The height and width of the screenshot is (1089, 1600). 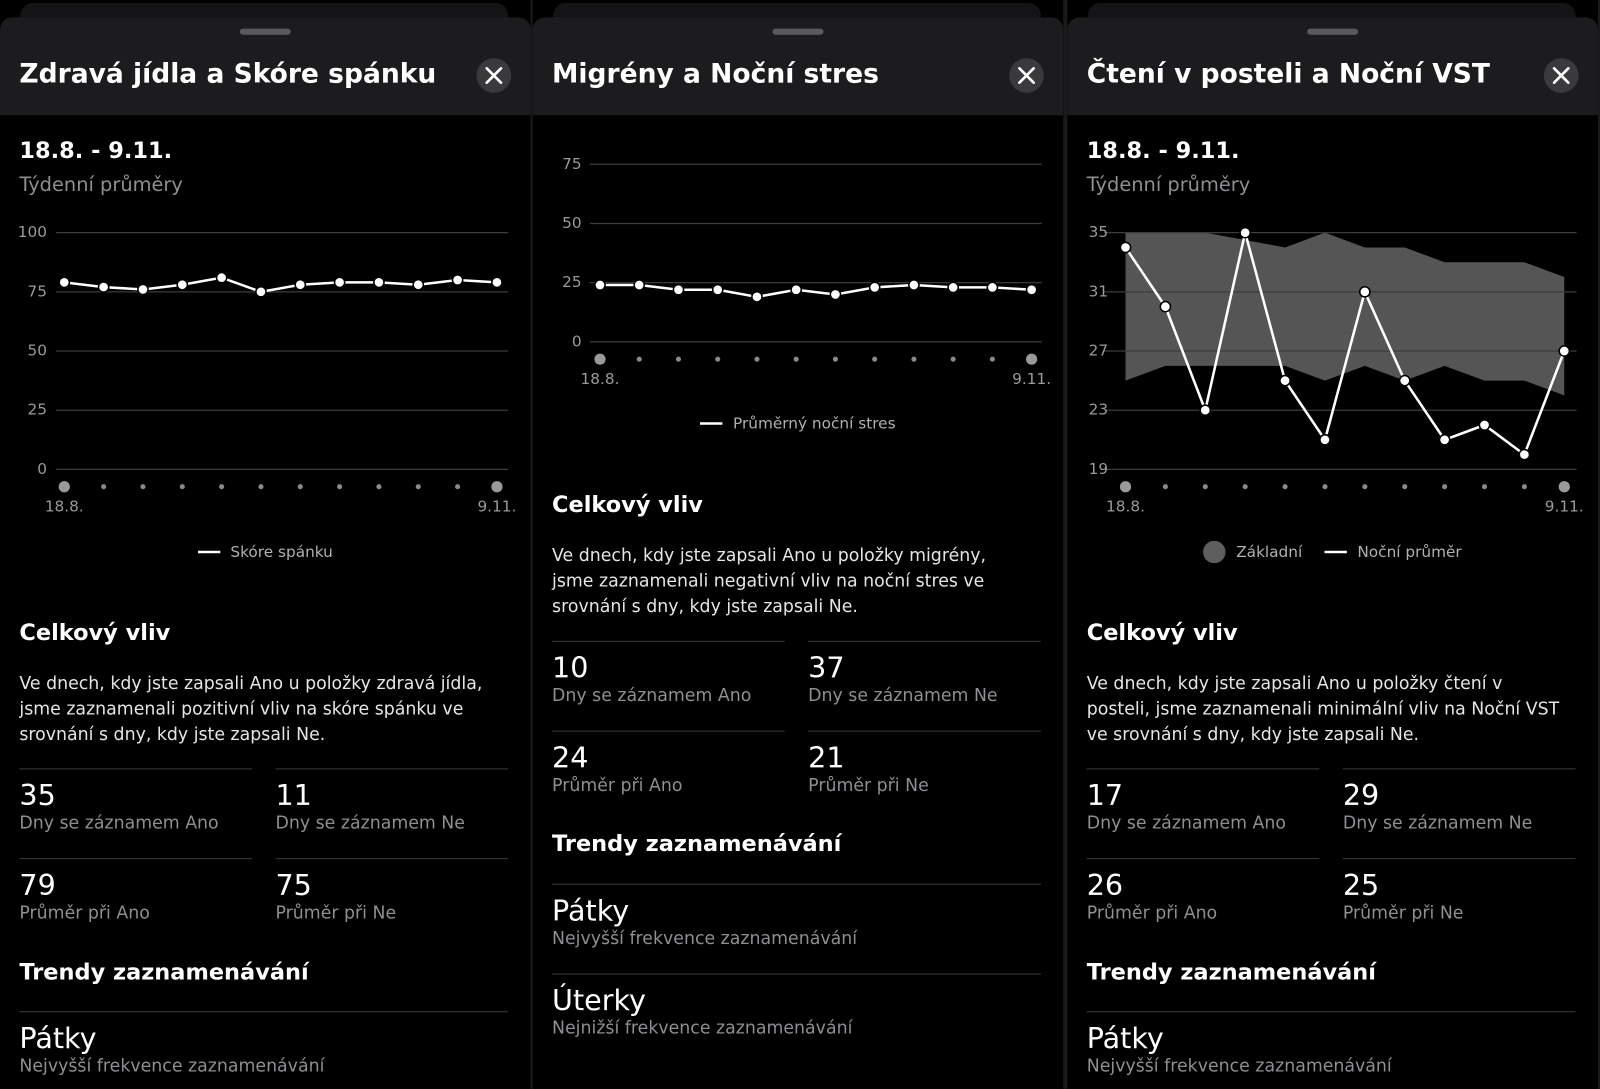 I want to click on stat-value: 35, so click(x=37, y=795).